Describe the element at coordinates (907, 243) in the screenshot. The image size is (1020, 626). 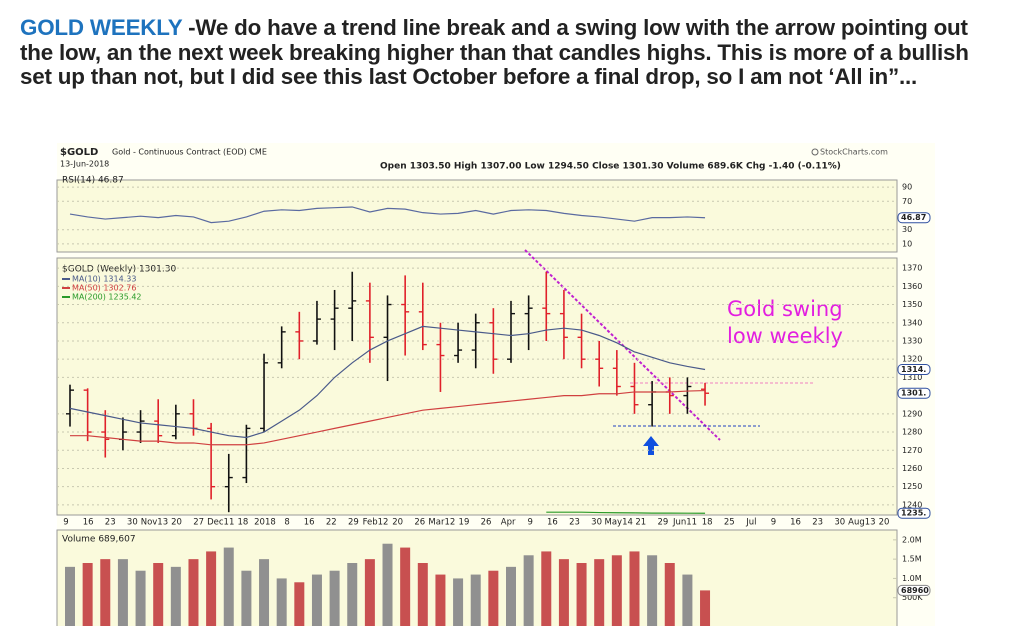
I see `y-tick-label: 10` at that location.